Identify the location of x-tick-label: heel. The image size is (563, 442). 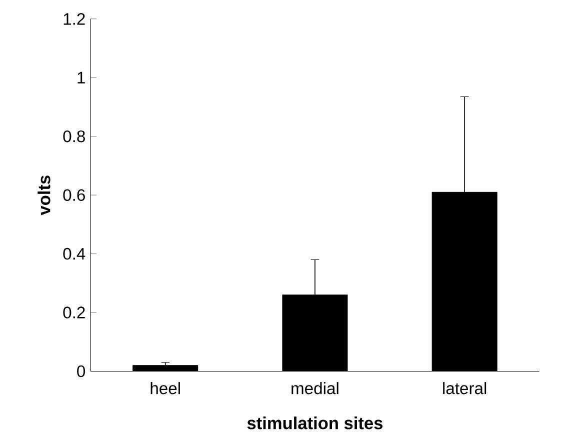
(165, 388).